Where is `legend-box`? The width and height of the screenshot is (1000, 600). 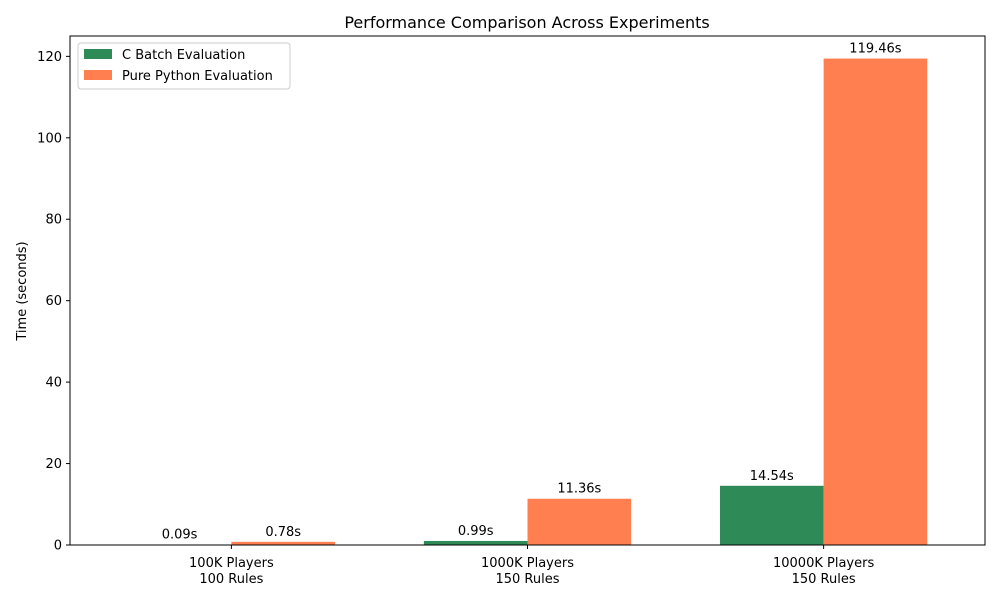
legend-box is located at coordinates (184, 66).